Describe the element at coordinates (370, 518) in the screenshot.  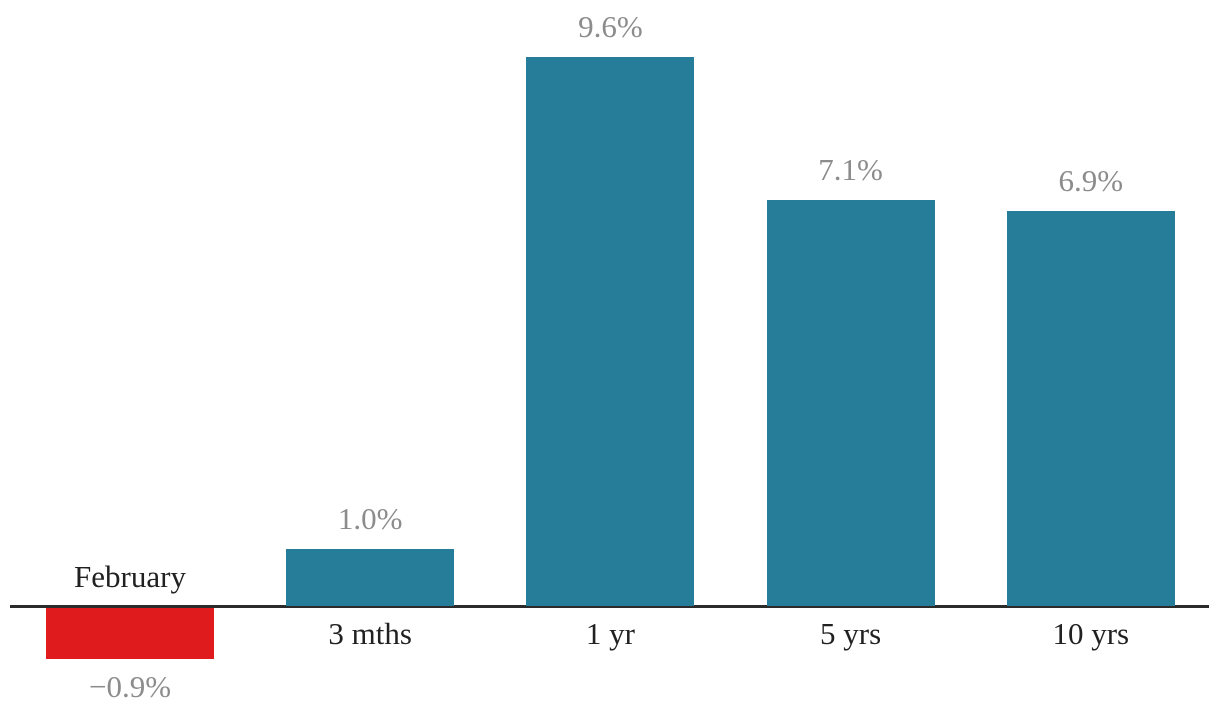
I see `value-label-3-mths: 1.0%` at that location.